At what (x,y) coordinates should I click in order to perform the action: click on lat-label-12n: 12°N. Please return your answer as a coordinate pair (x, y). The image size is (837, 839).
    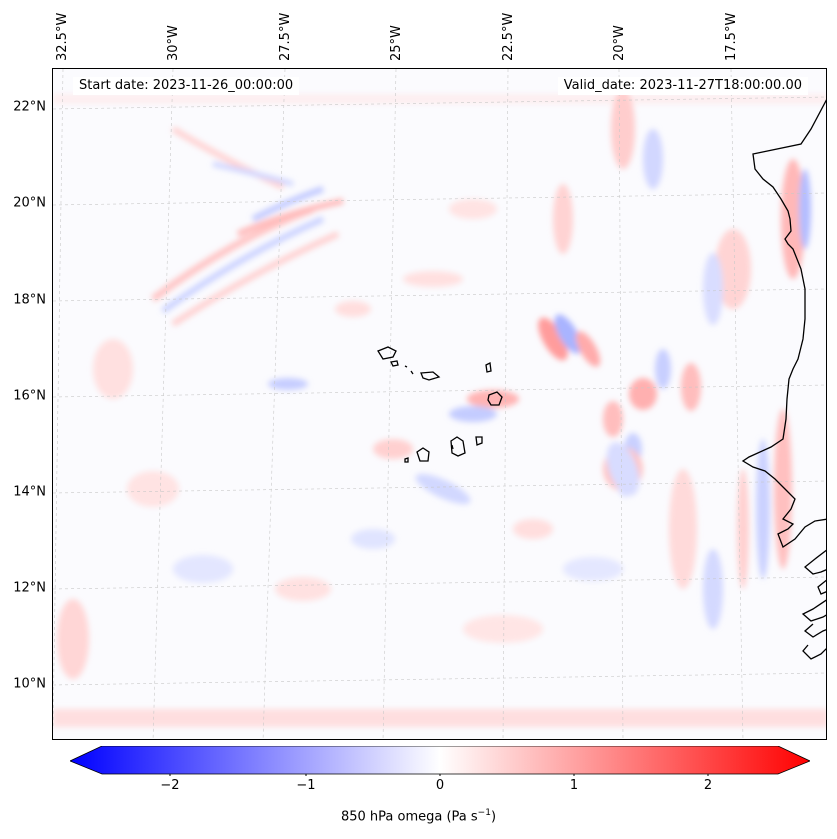
    Looking at the image, I should click on (29, 588).